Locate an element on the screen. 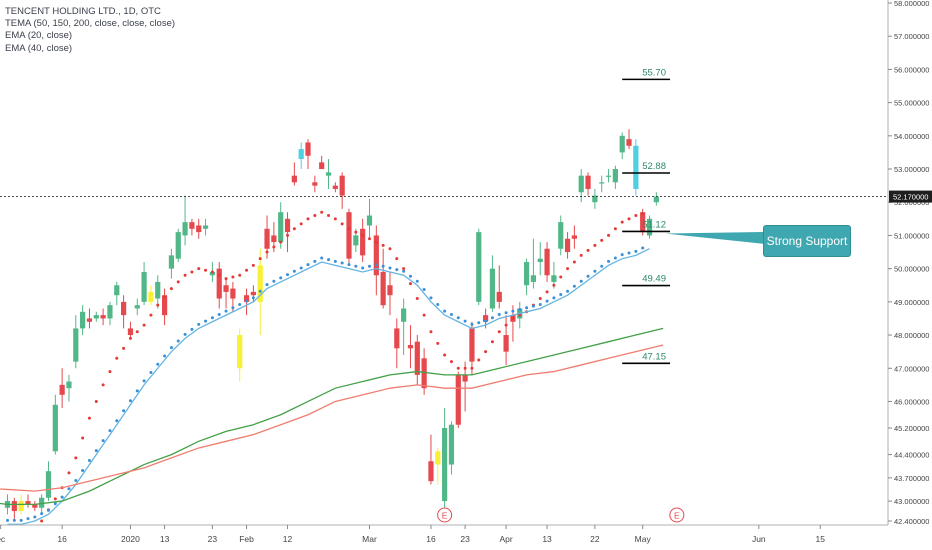 The width and height of the screenshot is (932, 550). strong-support-callout: Strong Support is located at coordinates (807, 241).